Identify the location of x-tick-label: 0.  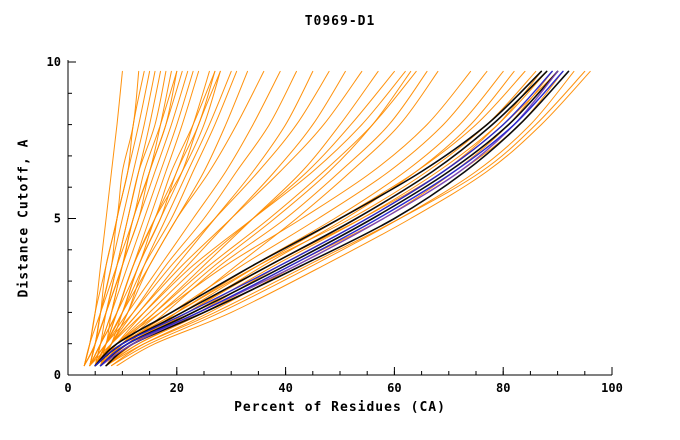
(67, 388).